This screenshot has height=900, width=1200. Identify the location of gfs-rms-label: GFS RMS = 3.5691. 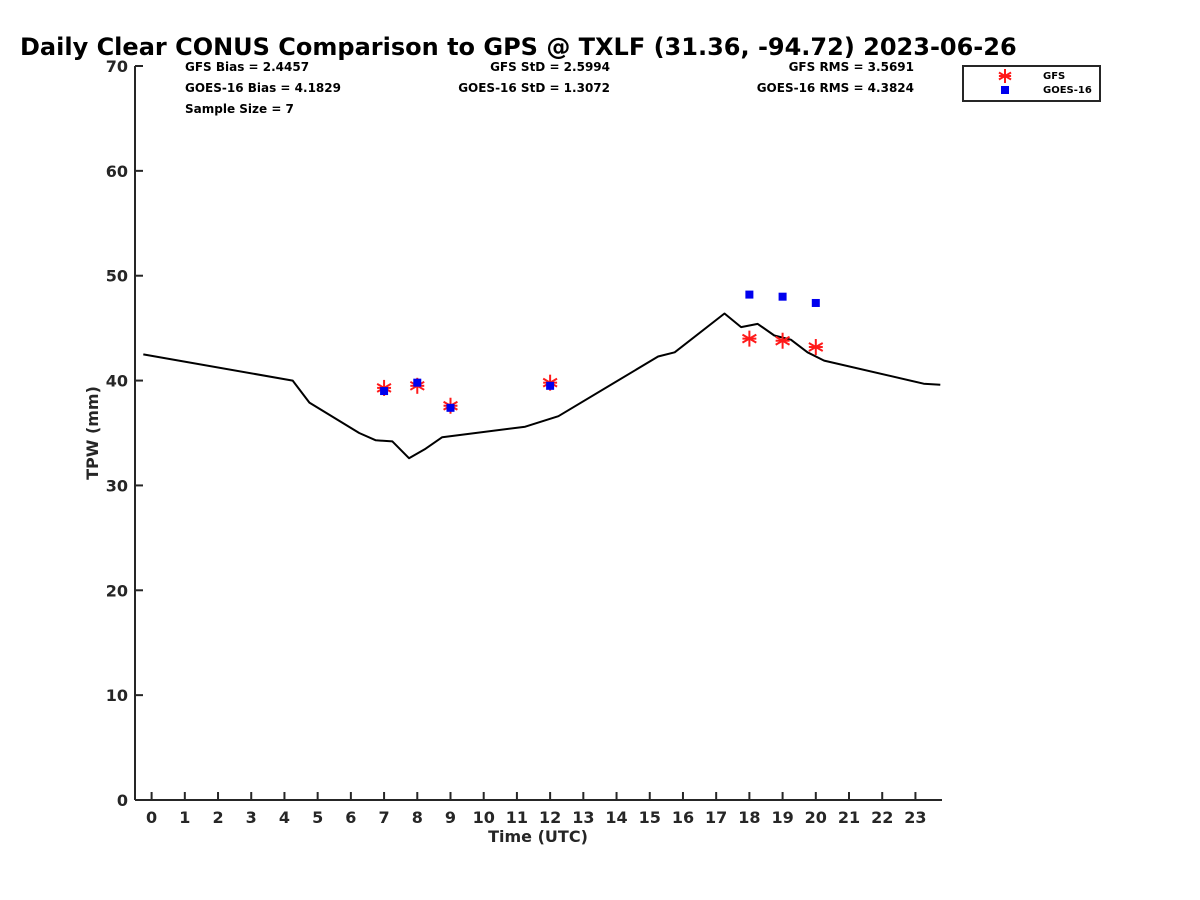
(851, 67).